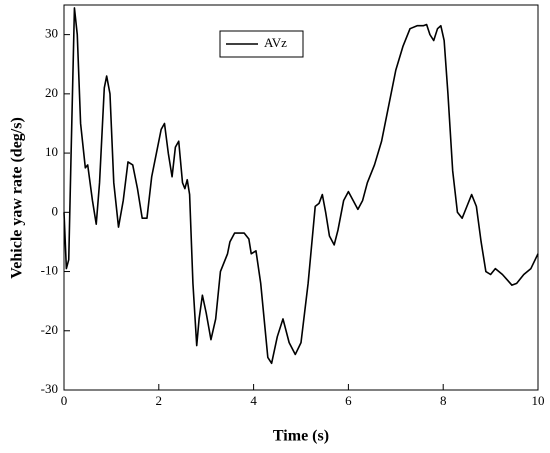 This screenshot has width=550, height=453. I want to click on x-tick-label: 0, so click(64, 400).